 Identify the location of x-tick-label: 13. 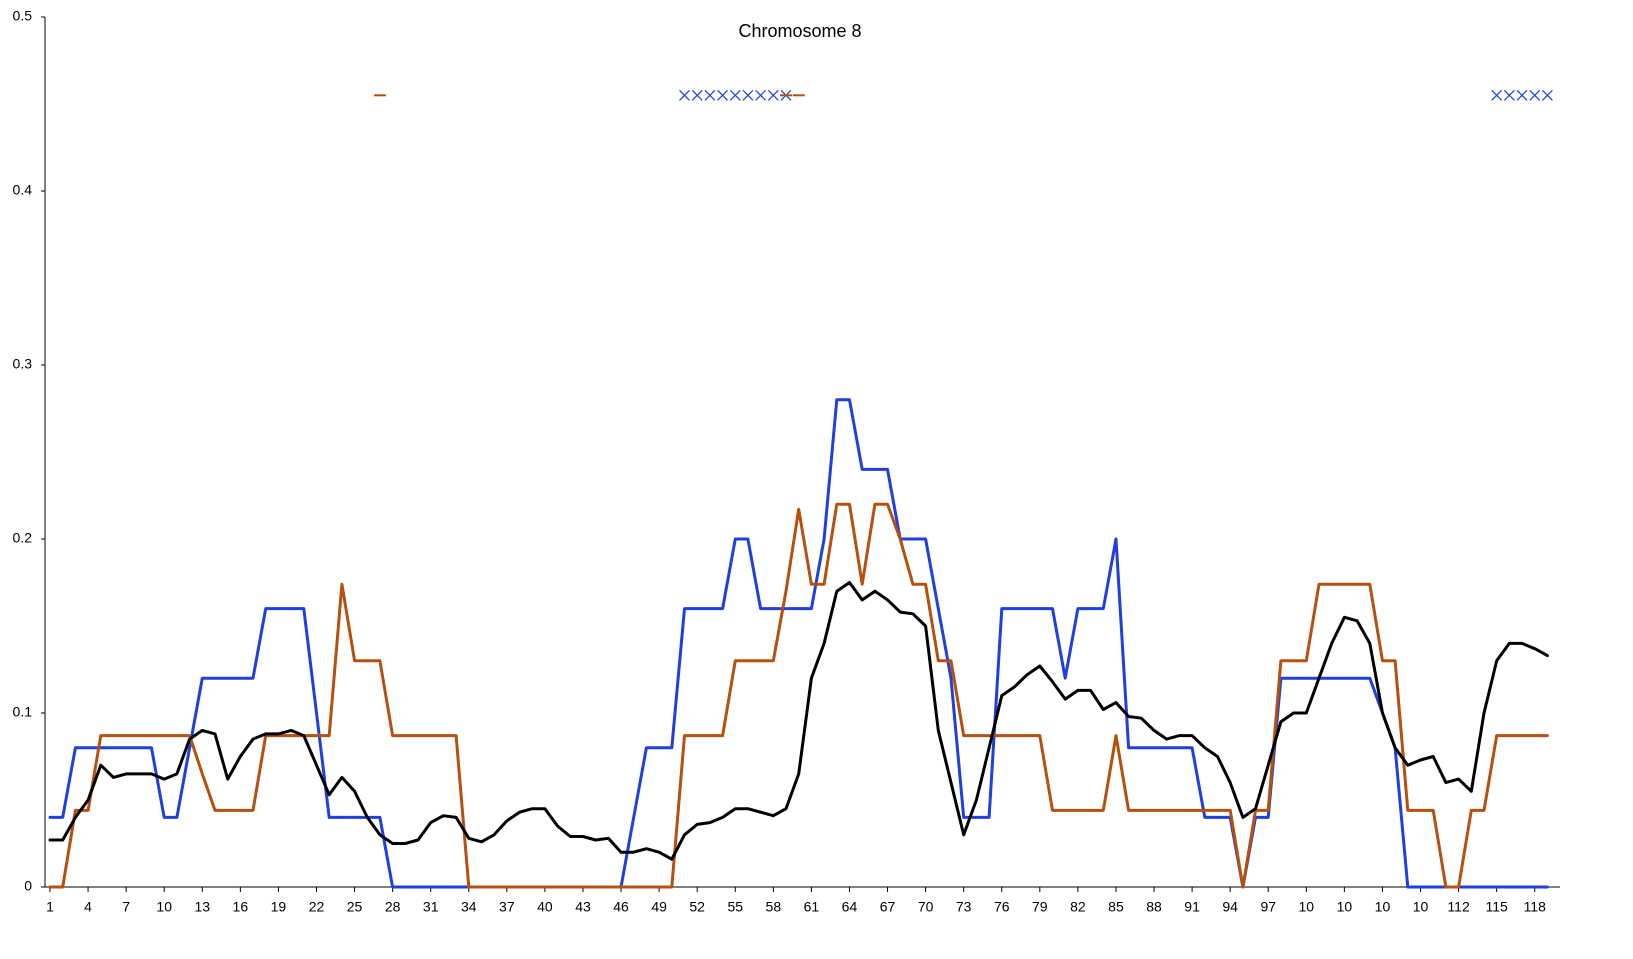
(202, 907).